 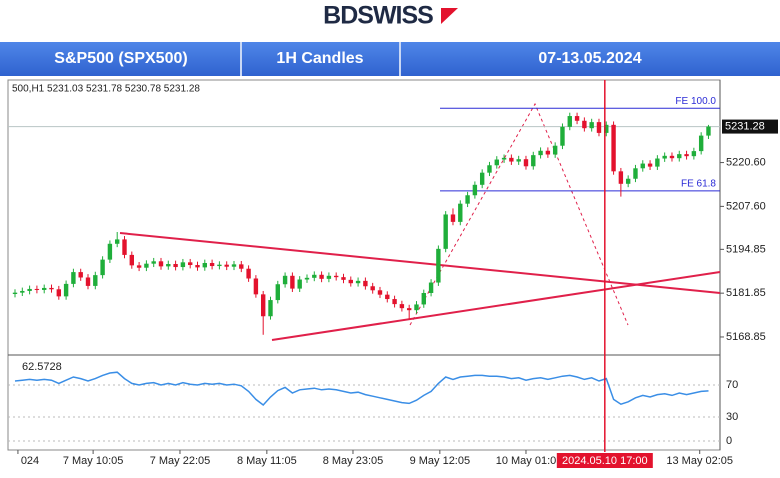 What do you see at coordinates (440, 461) in the screenshot?
I see `x-tick-label: 9 May 12:05` at bounding box center [440, 461].